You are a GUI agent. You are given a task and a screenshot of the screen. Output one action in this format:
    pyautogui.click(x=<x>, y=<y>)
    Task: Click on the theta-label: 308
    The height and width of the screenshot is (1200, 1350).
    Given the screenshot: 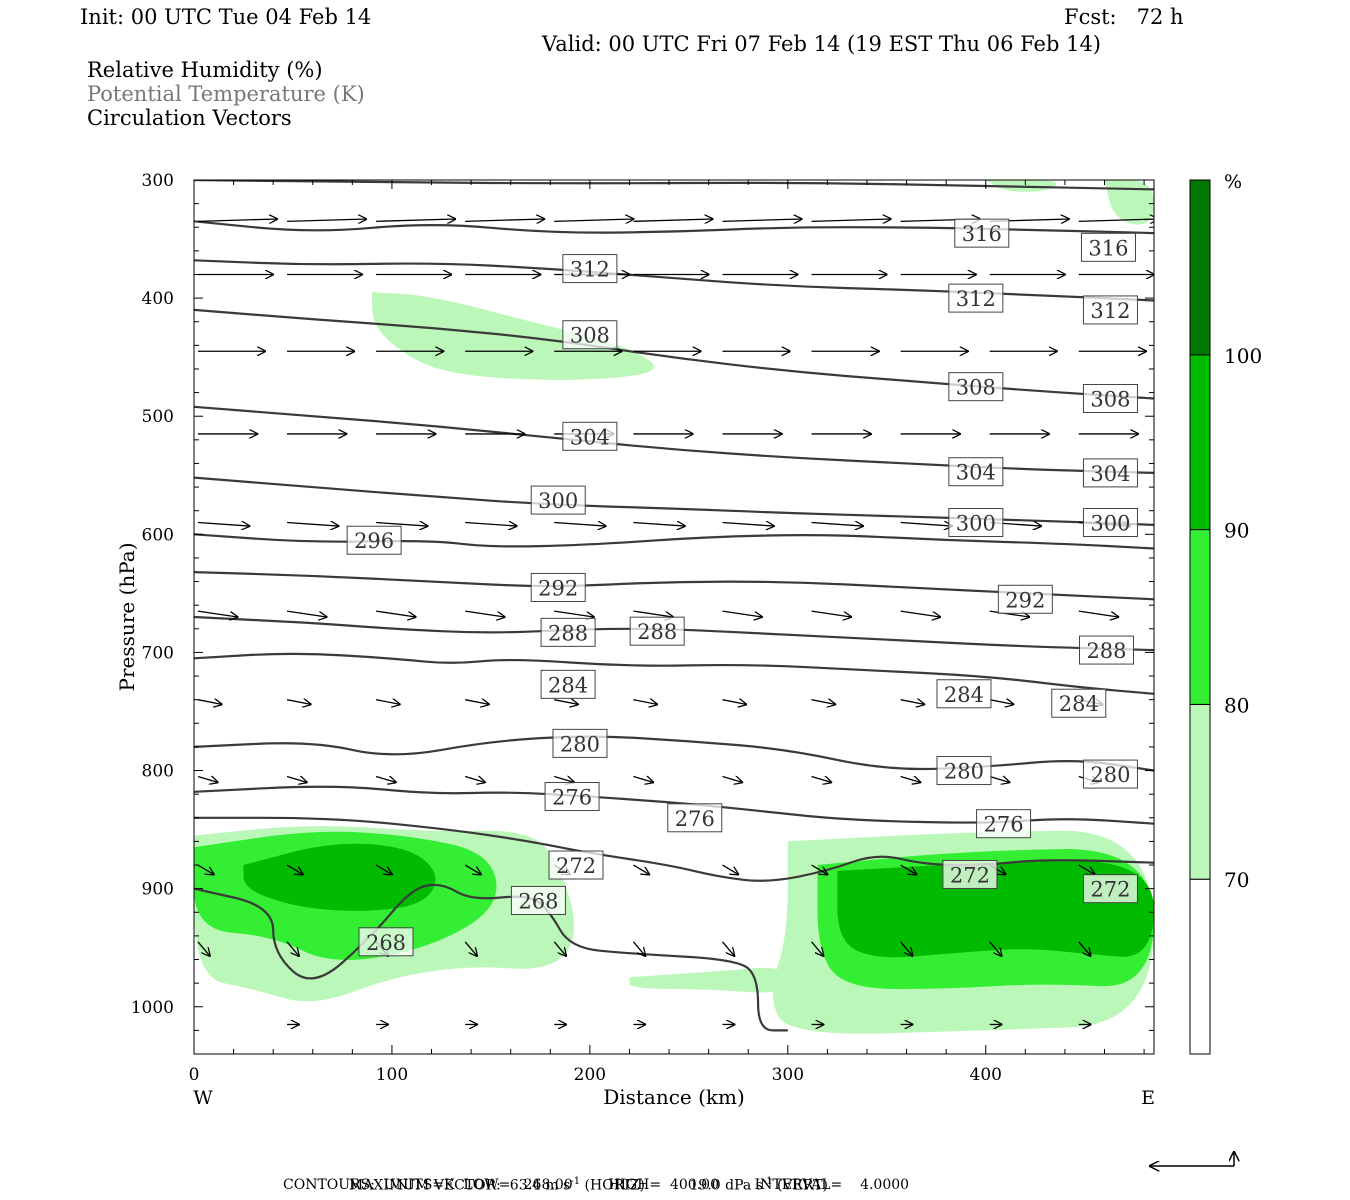 What is the action you would take?
    pyautogui.click(x=1110, y=400)
    